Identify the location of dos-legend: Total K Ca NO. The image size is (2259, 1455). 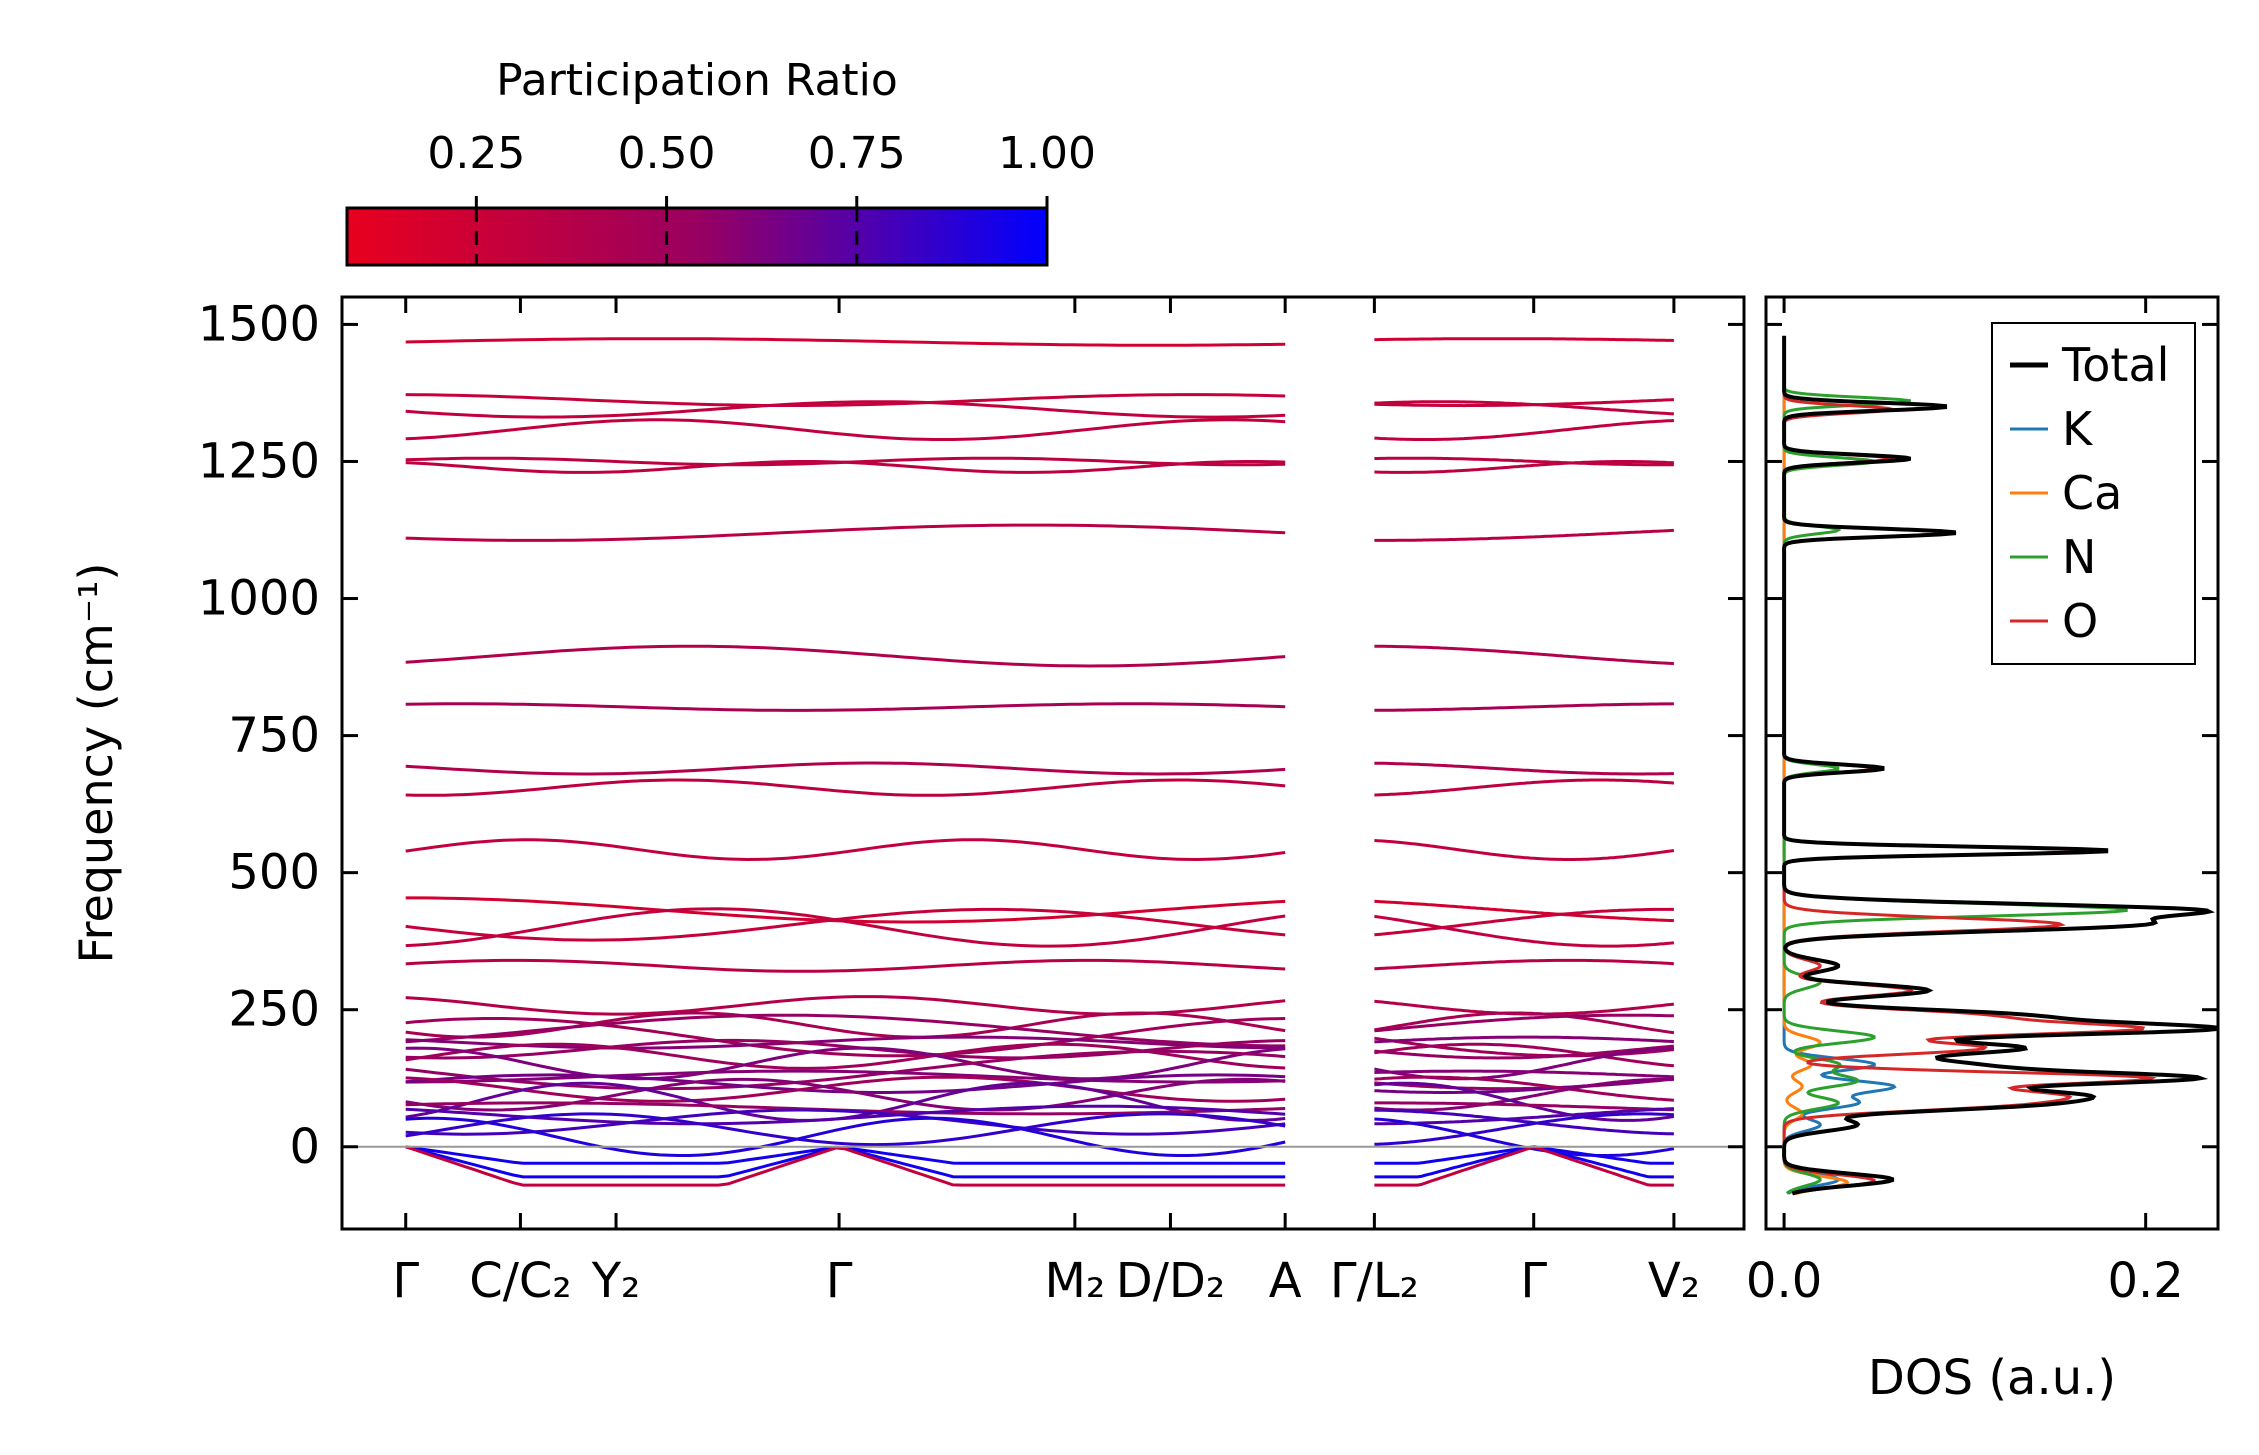
(2093, 493).